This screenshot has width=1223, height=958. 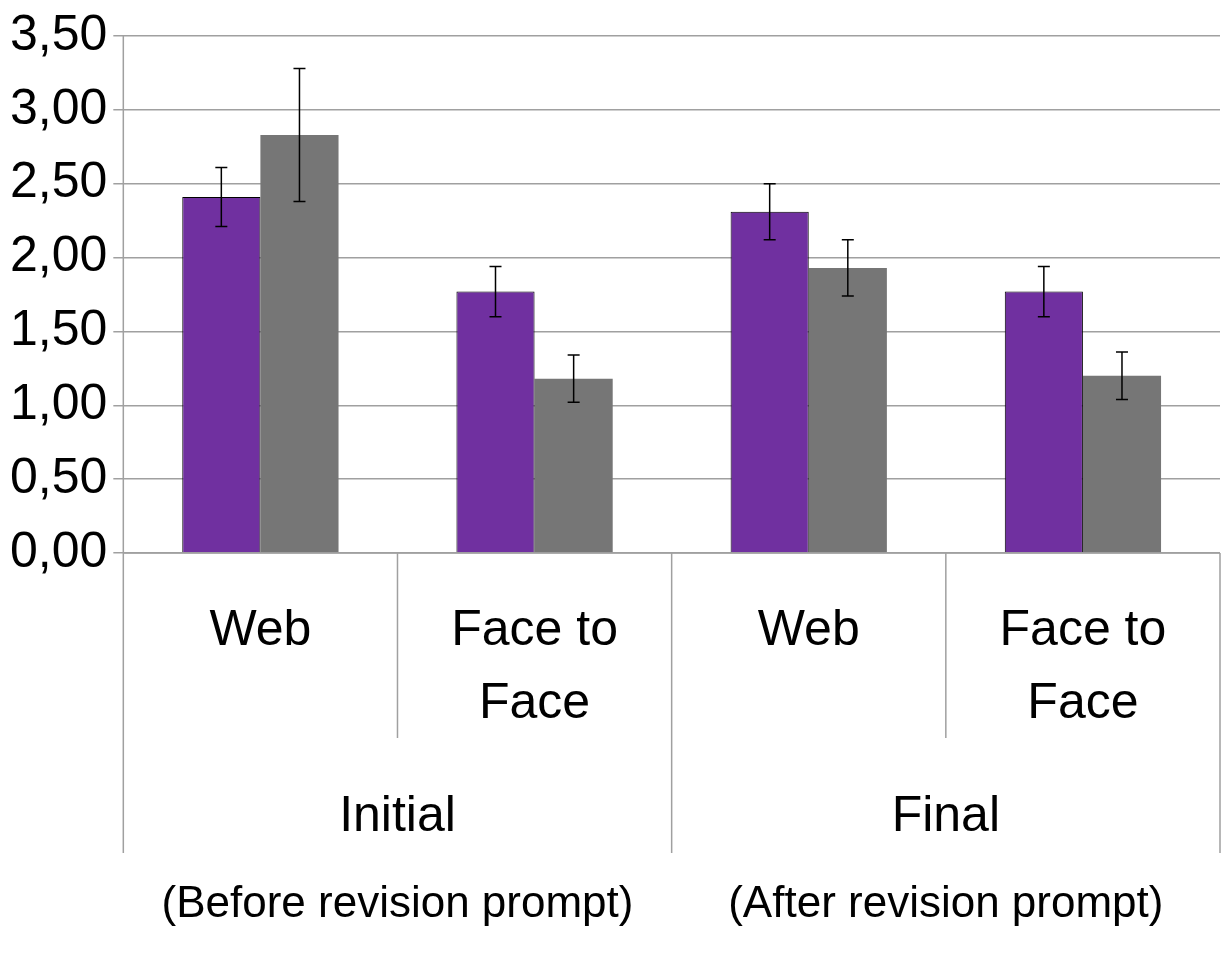 What do you see at coordinates (58, 106) in the screenshot?
I see `y-tick-label: 3,00` at bounding box center [58, 106].